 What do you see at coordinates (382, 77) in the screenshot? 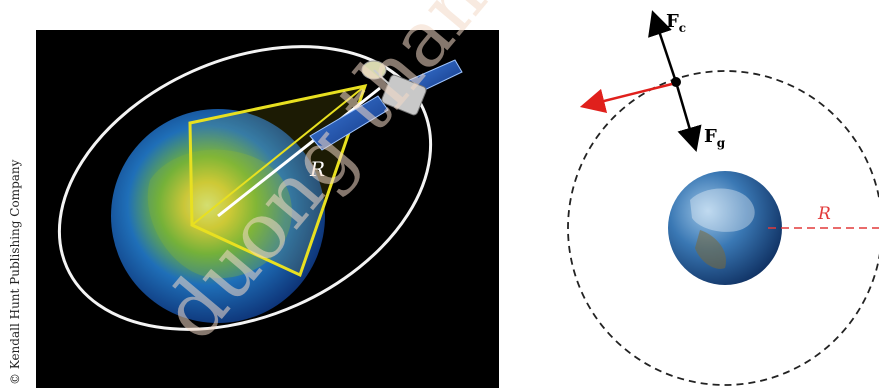
I see `satellite-mast` at bounding box center [382, 77].